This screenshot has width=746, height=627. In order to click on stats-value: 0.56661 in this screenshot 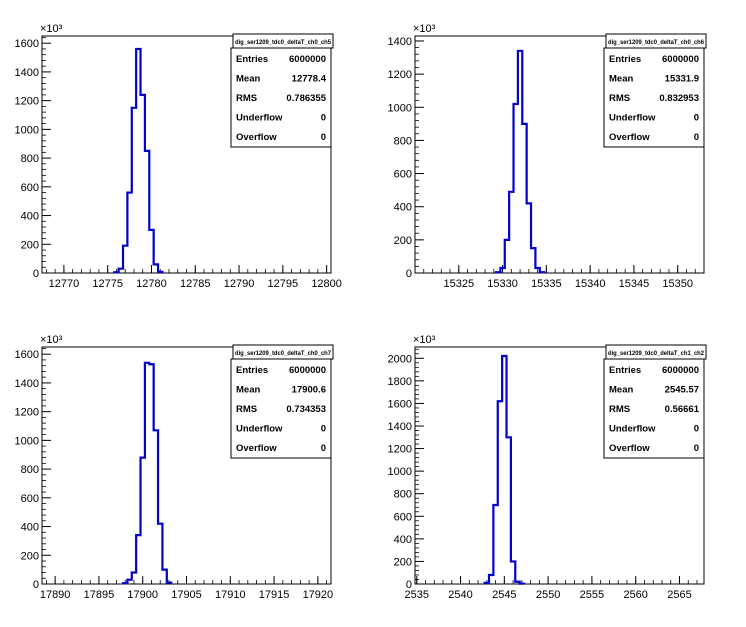, I will do `click(682, 409)`.